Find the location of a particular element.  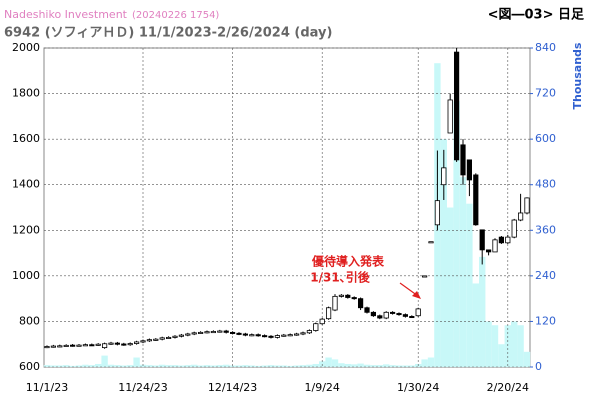

annotation: 1/31､引後 is located at coordinates (340, 277).